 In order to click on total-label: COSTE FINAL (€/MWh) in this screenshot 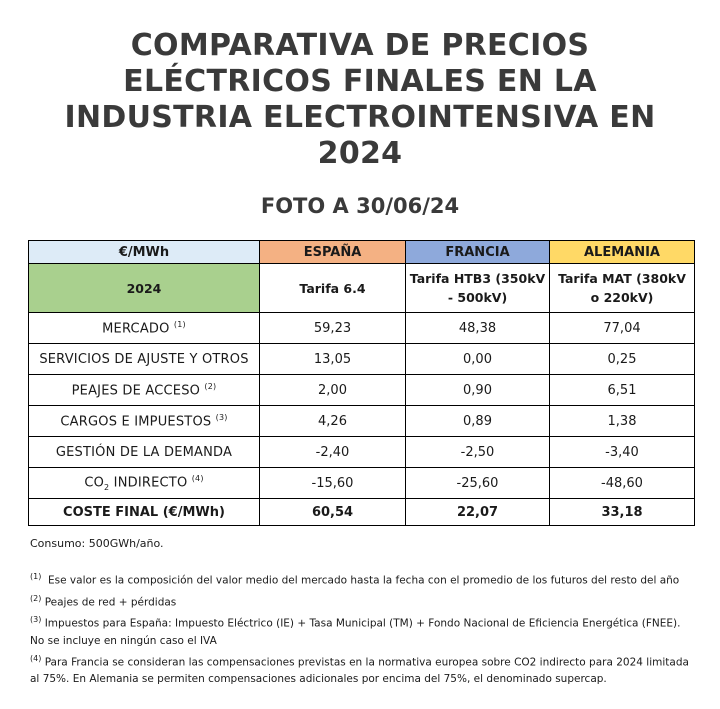, I will do `click(144, 512)`.